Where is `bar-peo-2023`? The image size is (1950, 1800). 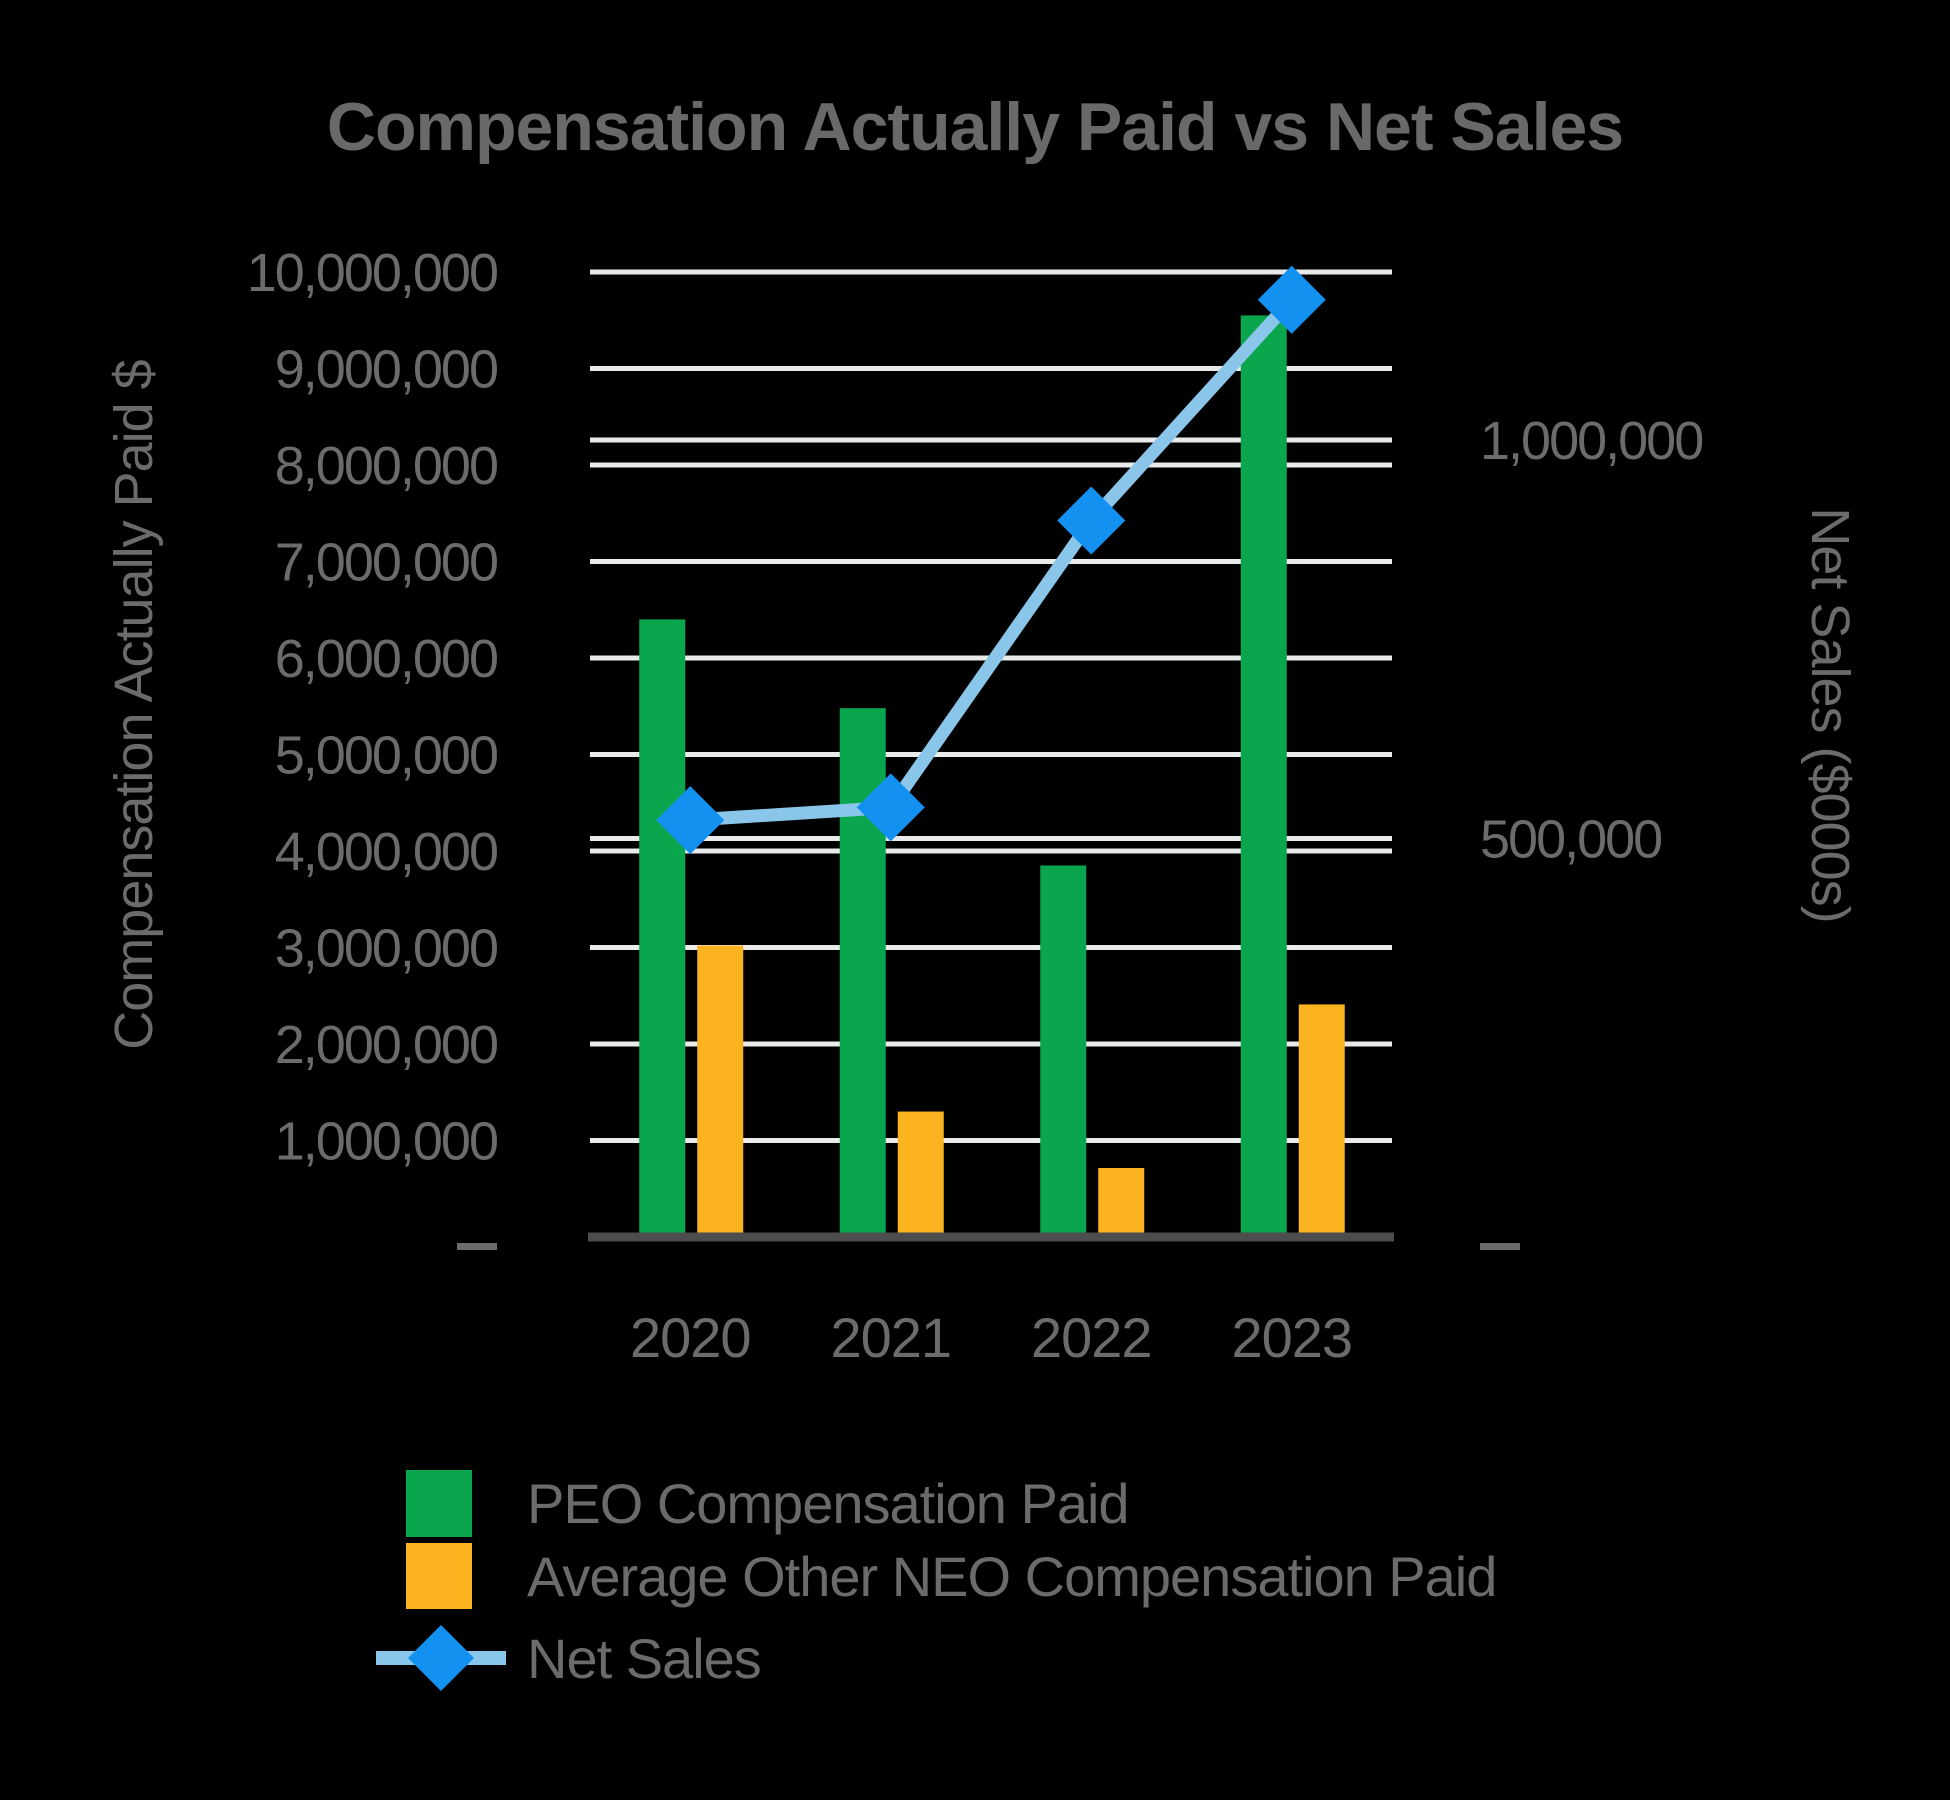 bar-peo-2023 is located at coordinates (1263, 776).